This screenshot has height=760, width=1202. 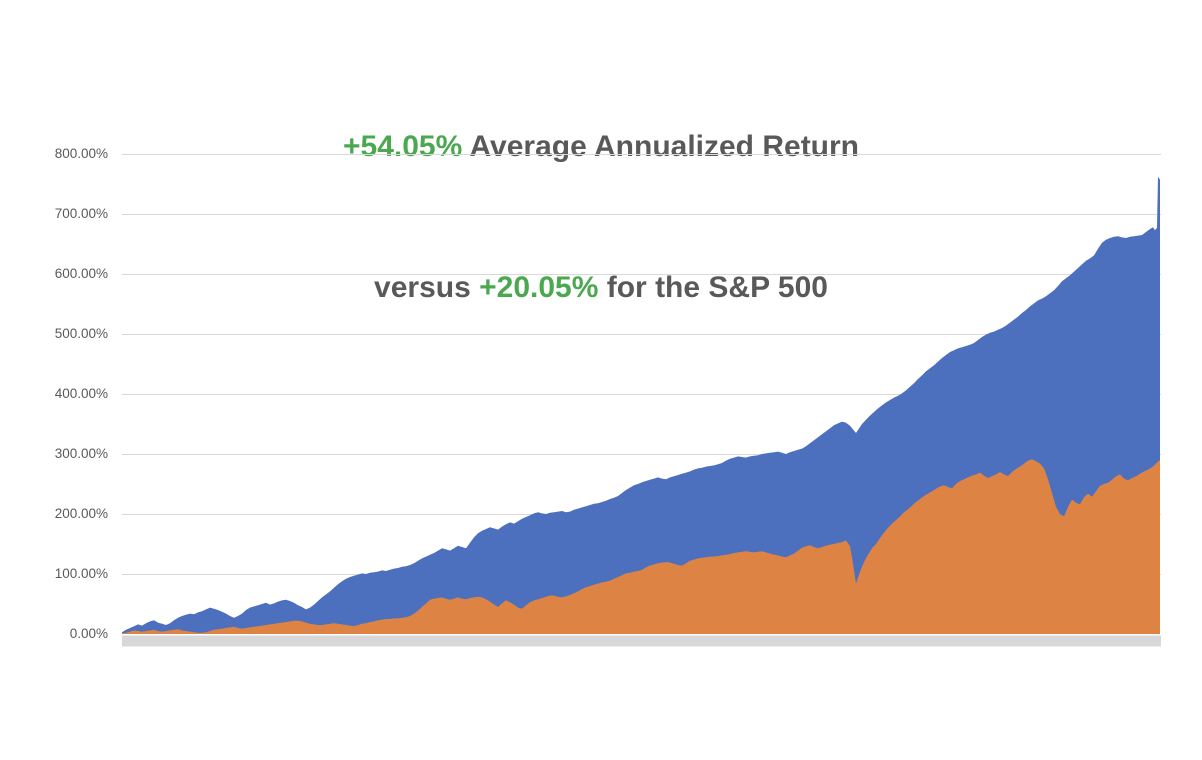 What do you see at coordinates (427, 287) in the screenshot?
I see `title-versus-text: versus` at bounding box center [427, 287].